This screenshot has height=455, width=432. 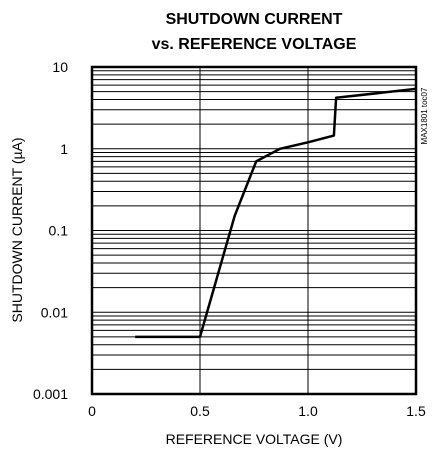 I want to click on y-tick-label: 0.01, so click(x=54, y=312).